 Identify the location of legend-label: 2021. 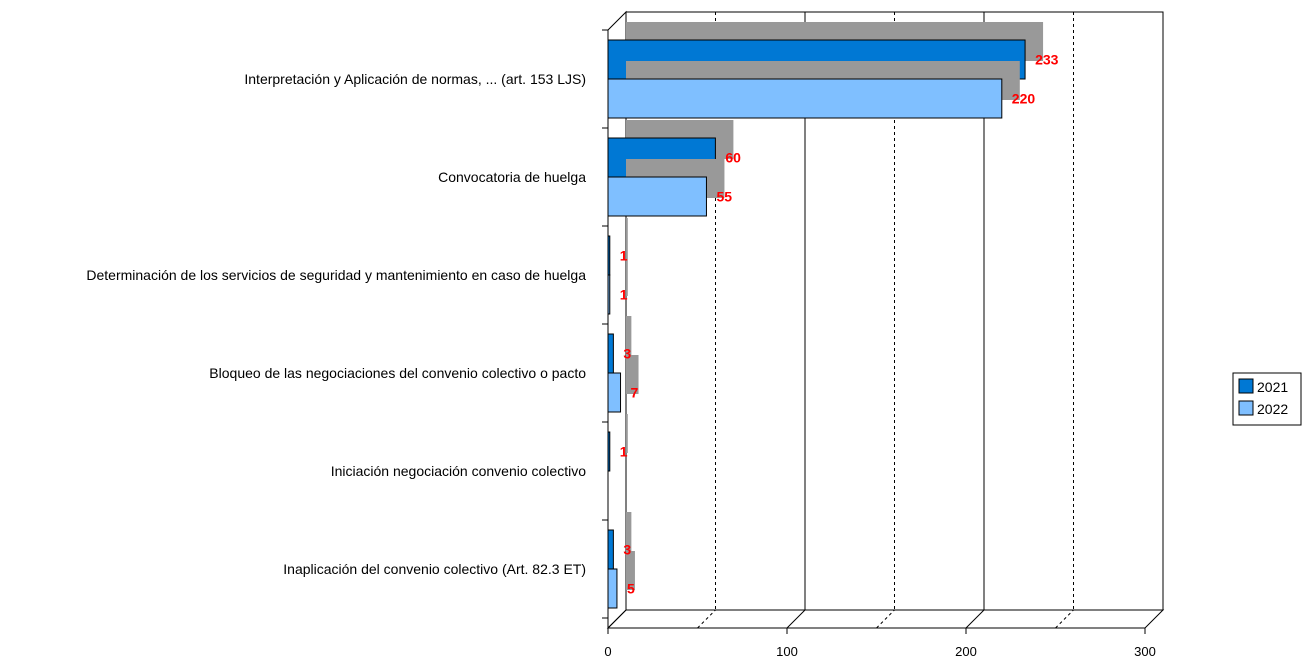
(1272, 387).